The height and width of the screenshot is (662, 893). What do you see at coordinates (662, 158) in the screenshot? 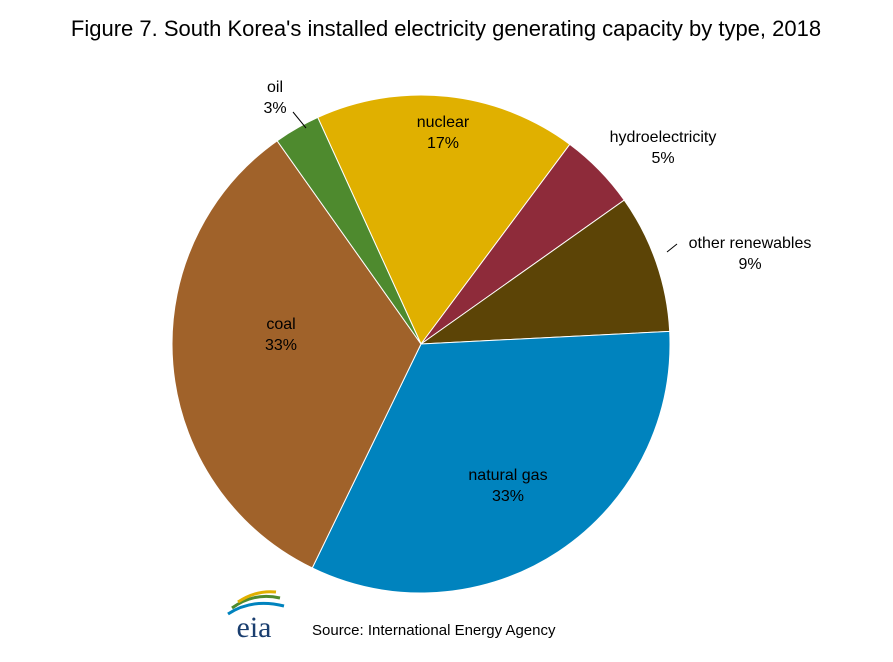
I see `value-label: 5%` at bounding box center [662, 158].